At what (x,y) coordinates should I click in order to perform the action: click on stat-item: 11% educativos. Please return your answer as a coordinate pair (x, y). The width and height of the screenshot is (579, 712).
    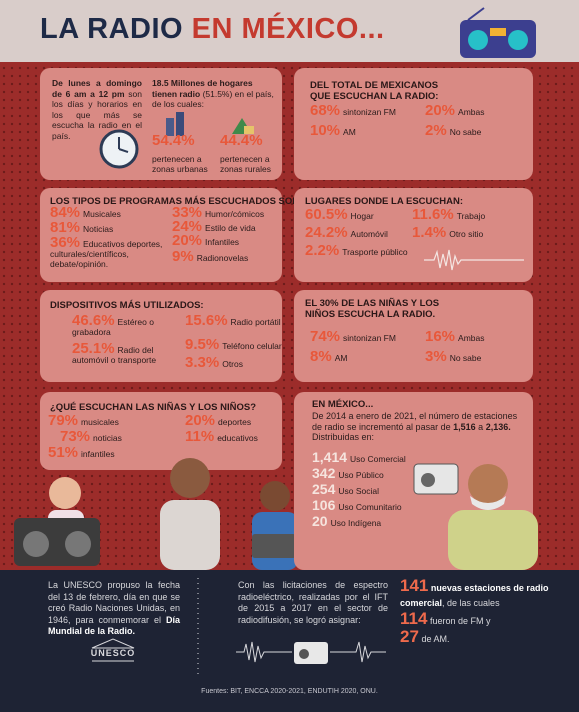
    Looking at the image, I should click on (221, 436).